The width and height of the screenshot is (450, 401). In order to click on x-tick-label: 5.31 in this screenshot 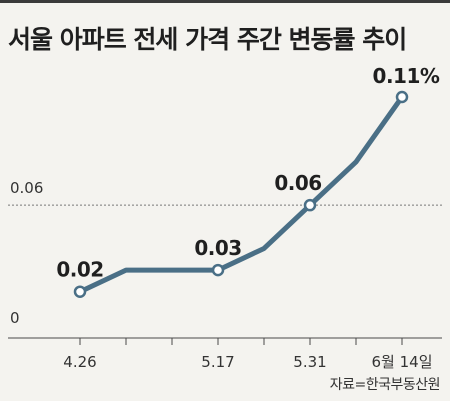, I will do `click(309, 362)`.